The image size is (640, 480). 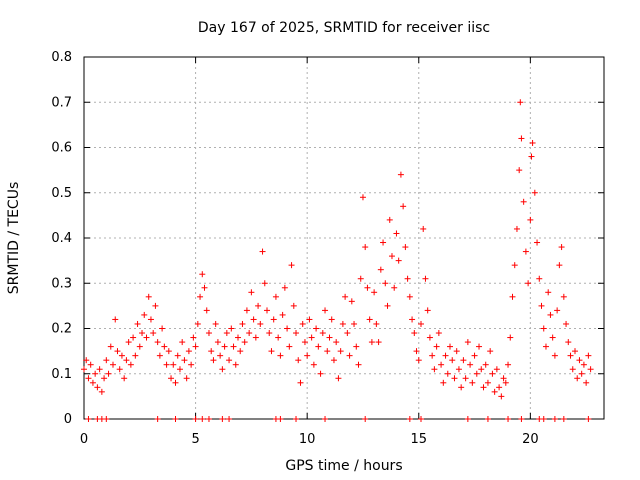 What do you see at coordinates (195, 439) in the screenshot?
I see `x-tick-label: 5` at bounding box center [195, 439].